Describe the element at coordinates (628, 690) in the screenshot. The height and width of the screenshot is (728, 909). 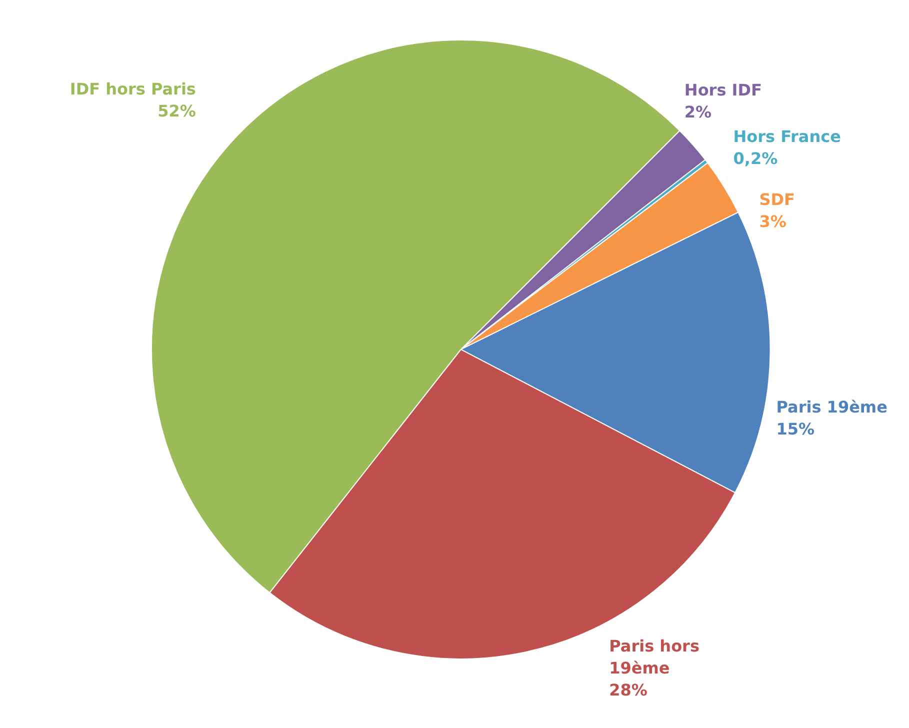
I see `data-label: 28%` at that location.